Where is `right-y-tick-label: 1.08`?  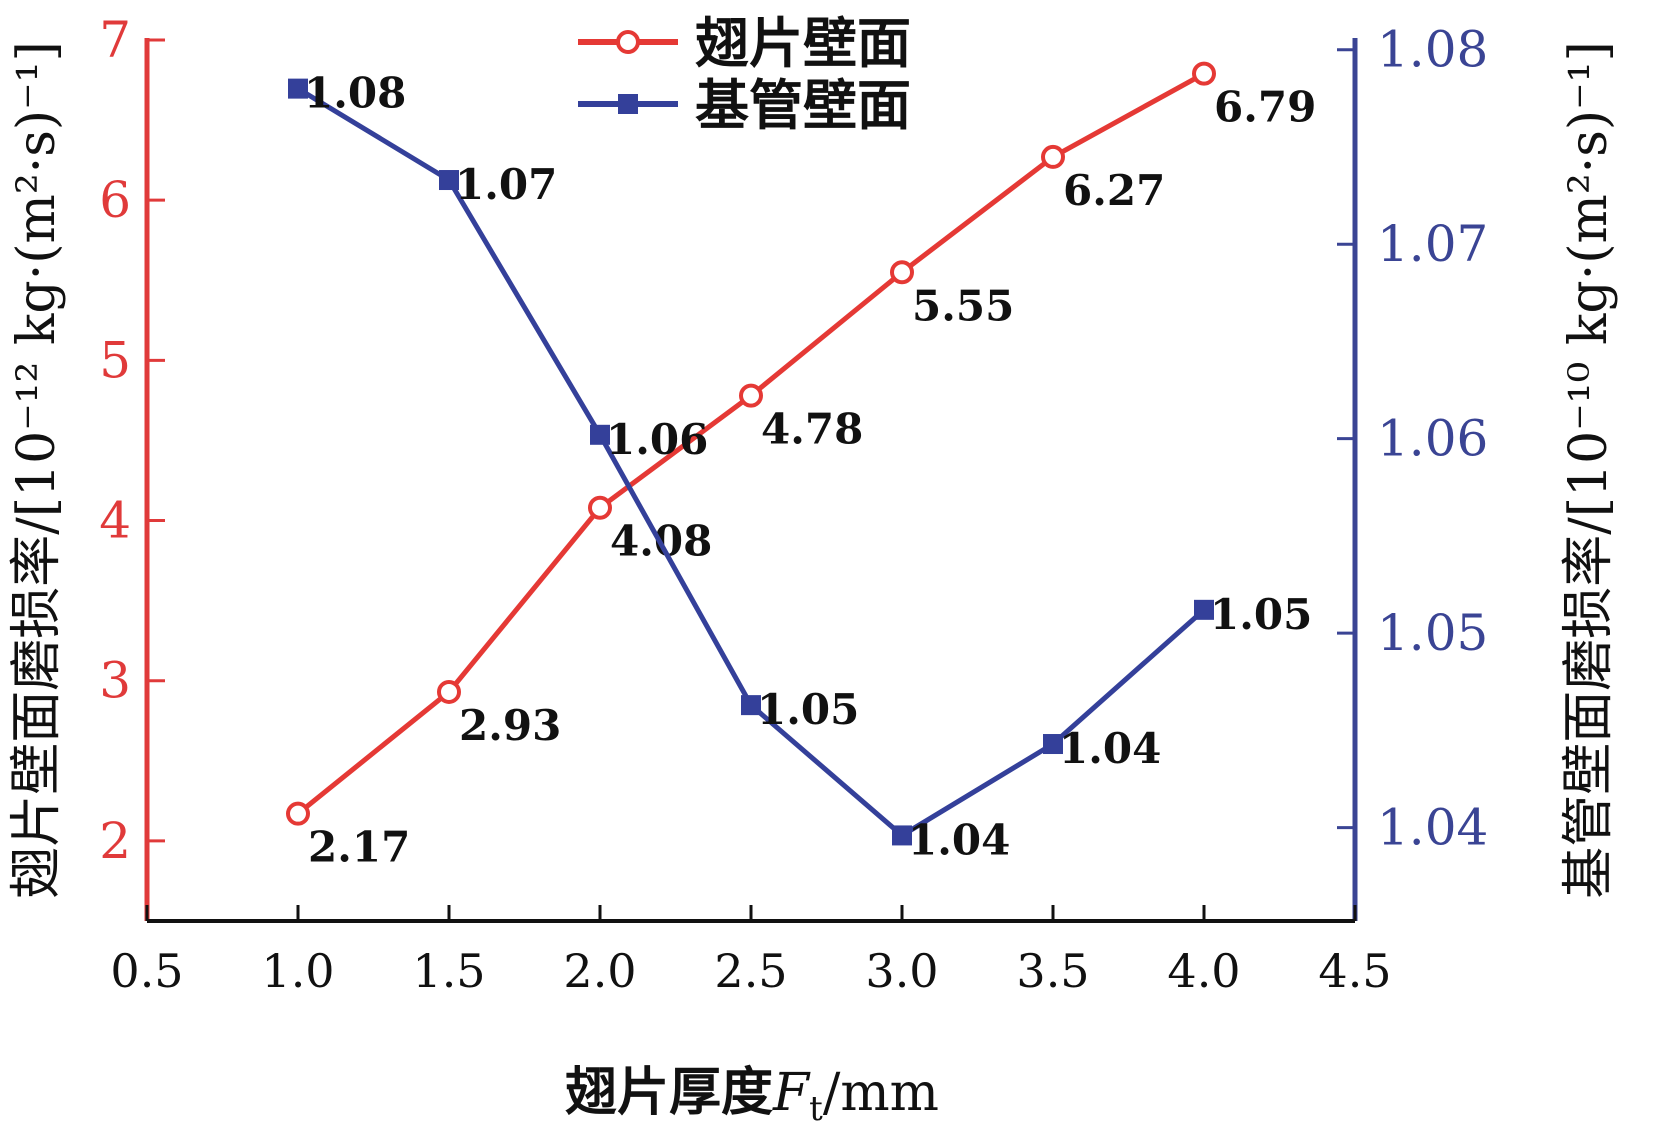
right-y-tick-label: 1.08 is located at coordinates (1432, 50).